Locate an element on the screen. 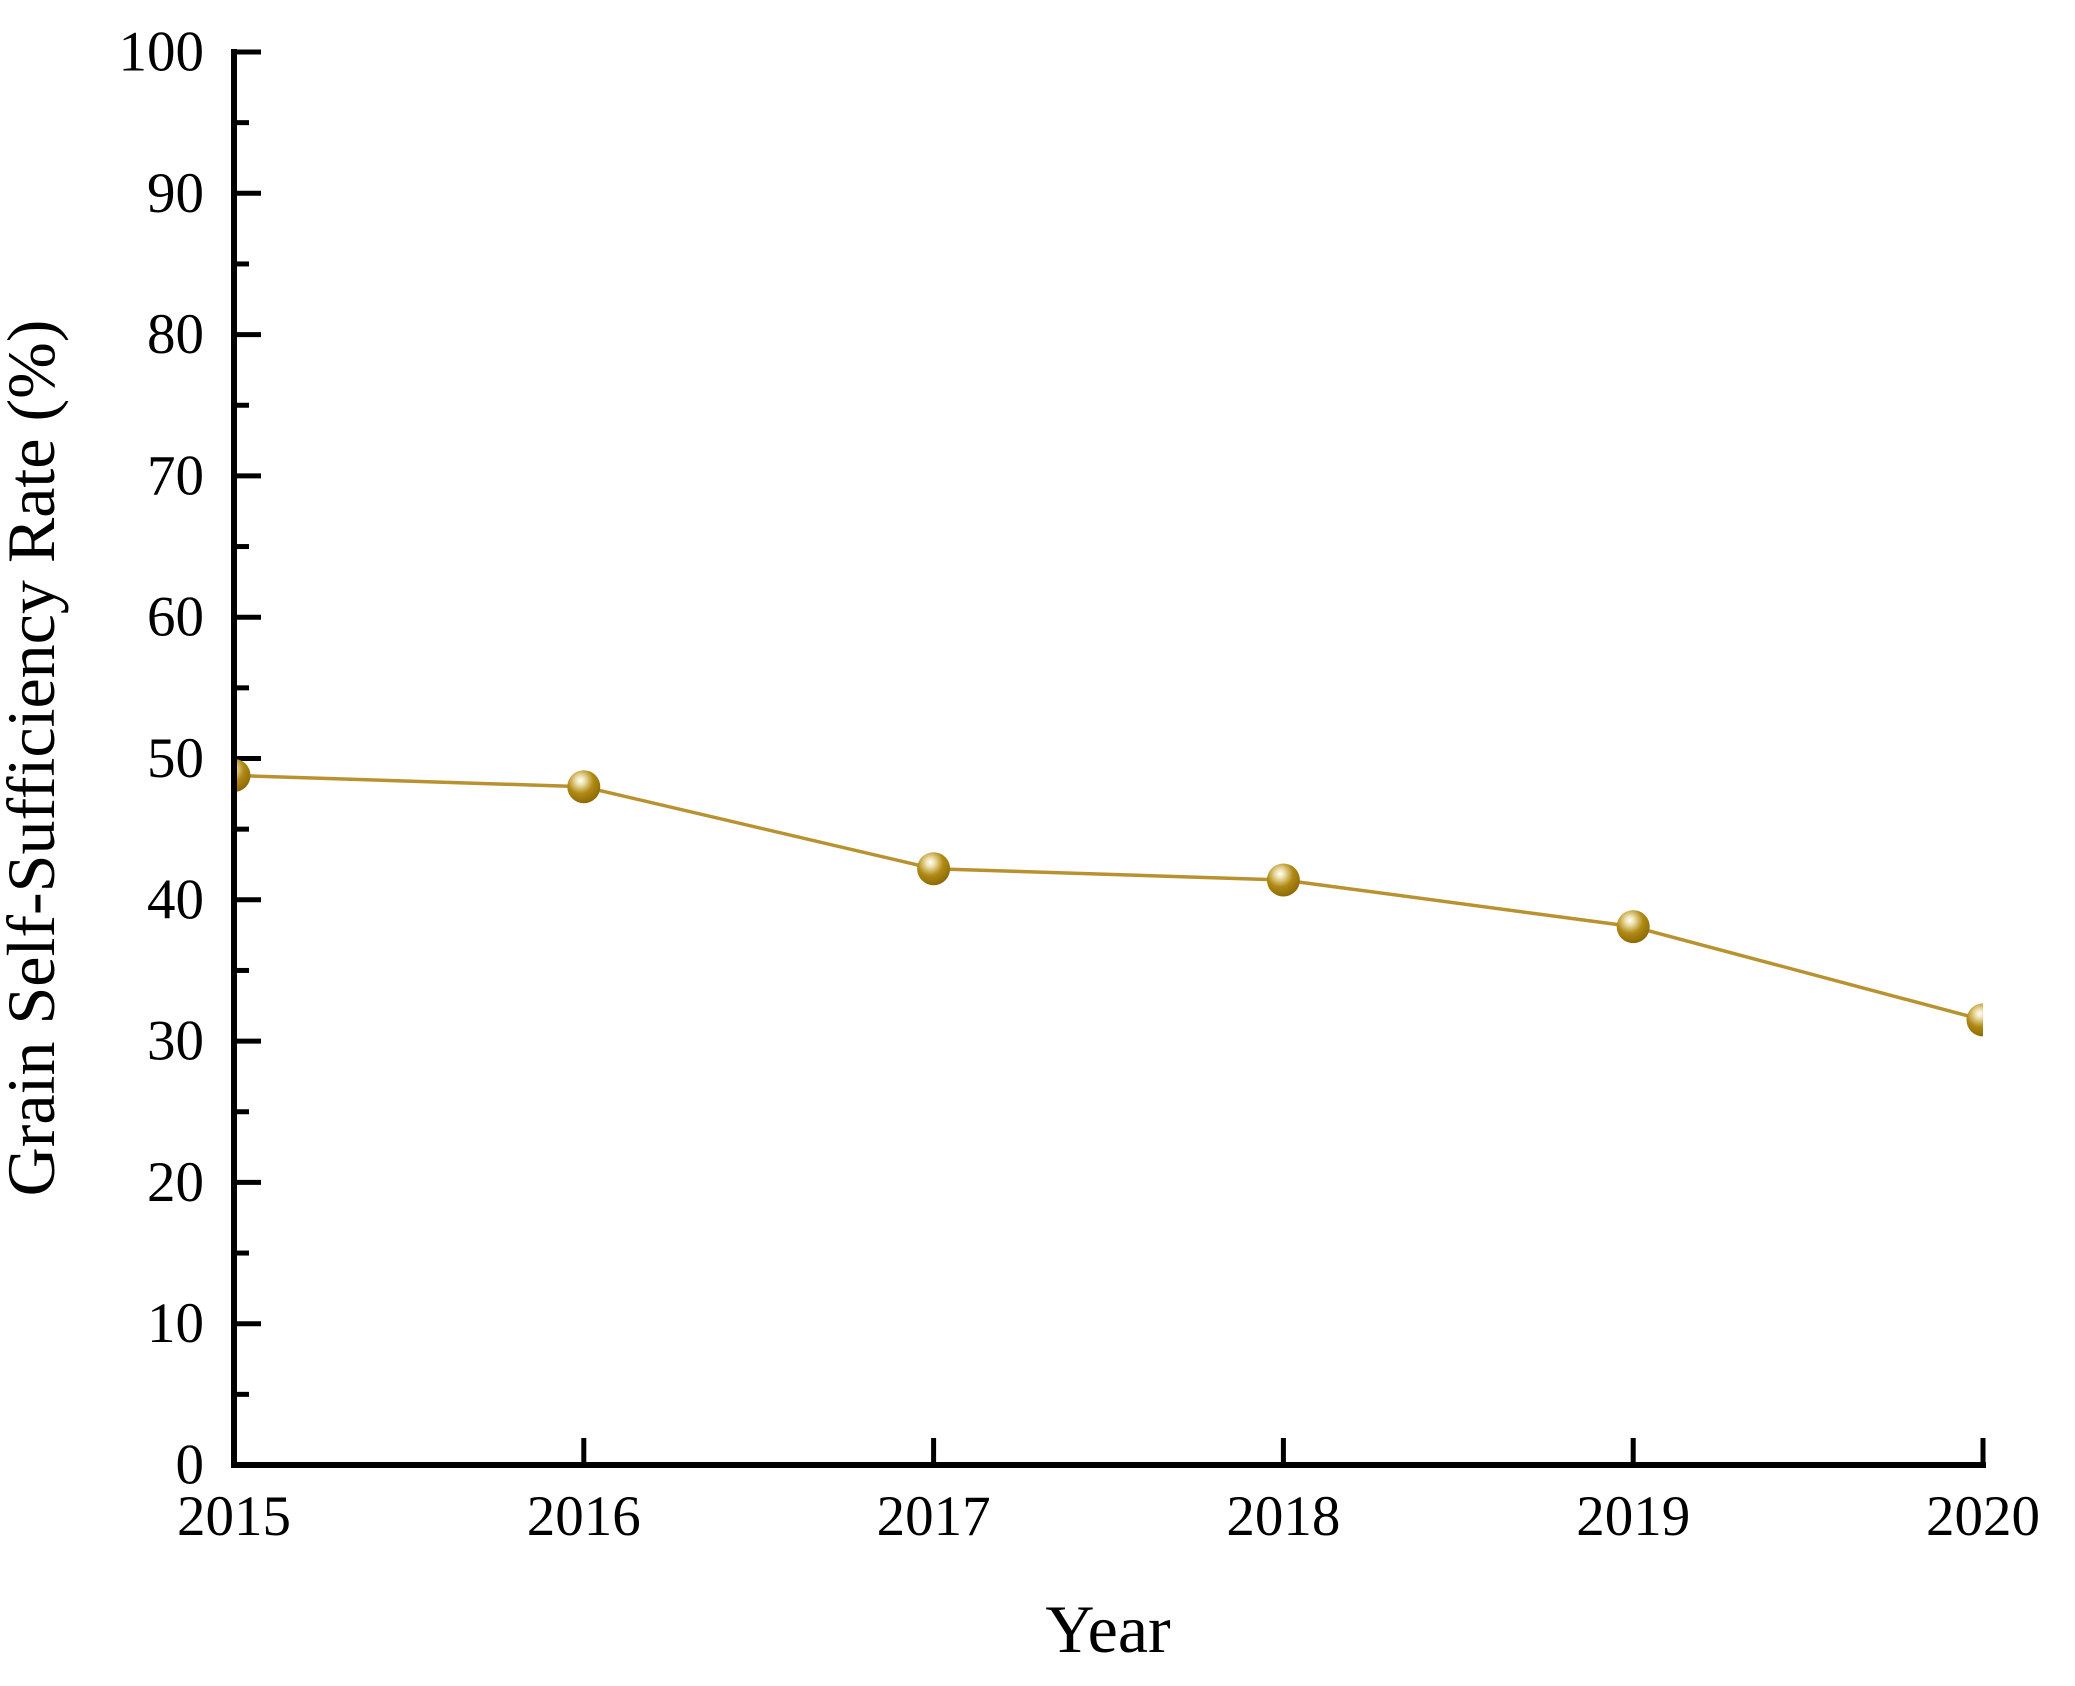 This screenshot has width=2075, height=1686. y-tick-label: 70 is located at coordinates (175, 475).